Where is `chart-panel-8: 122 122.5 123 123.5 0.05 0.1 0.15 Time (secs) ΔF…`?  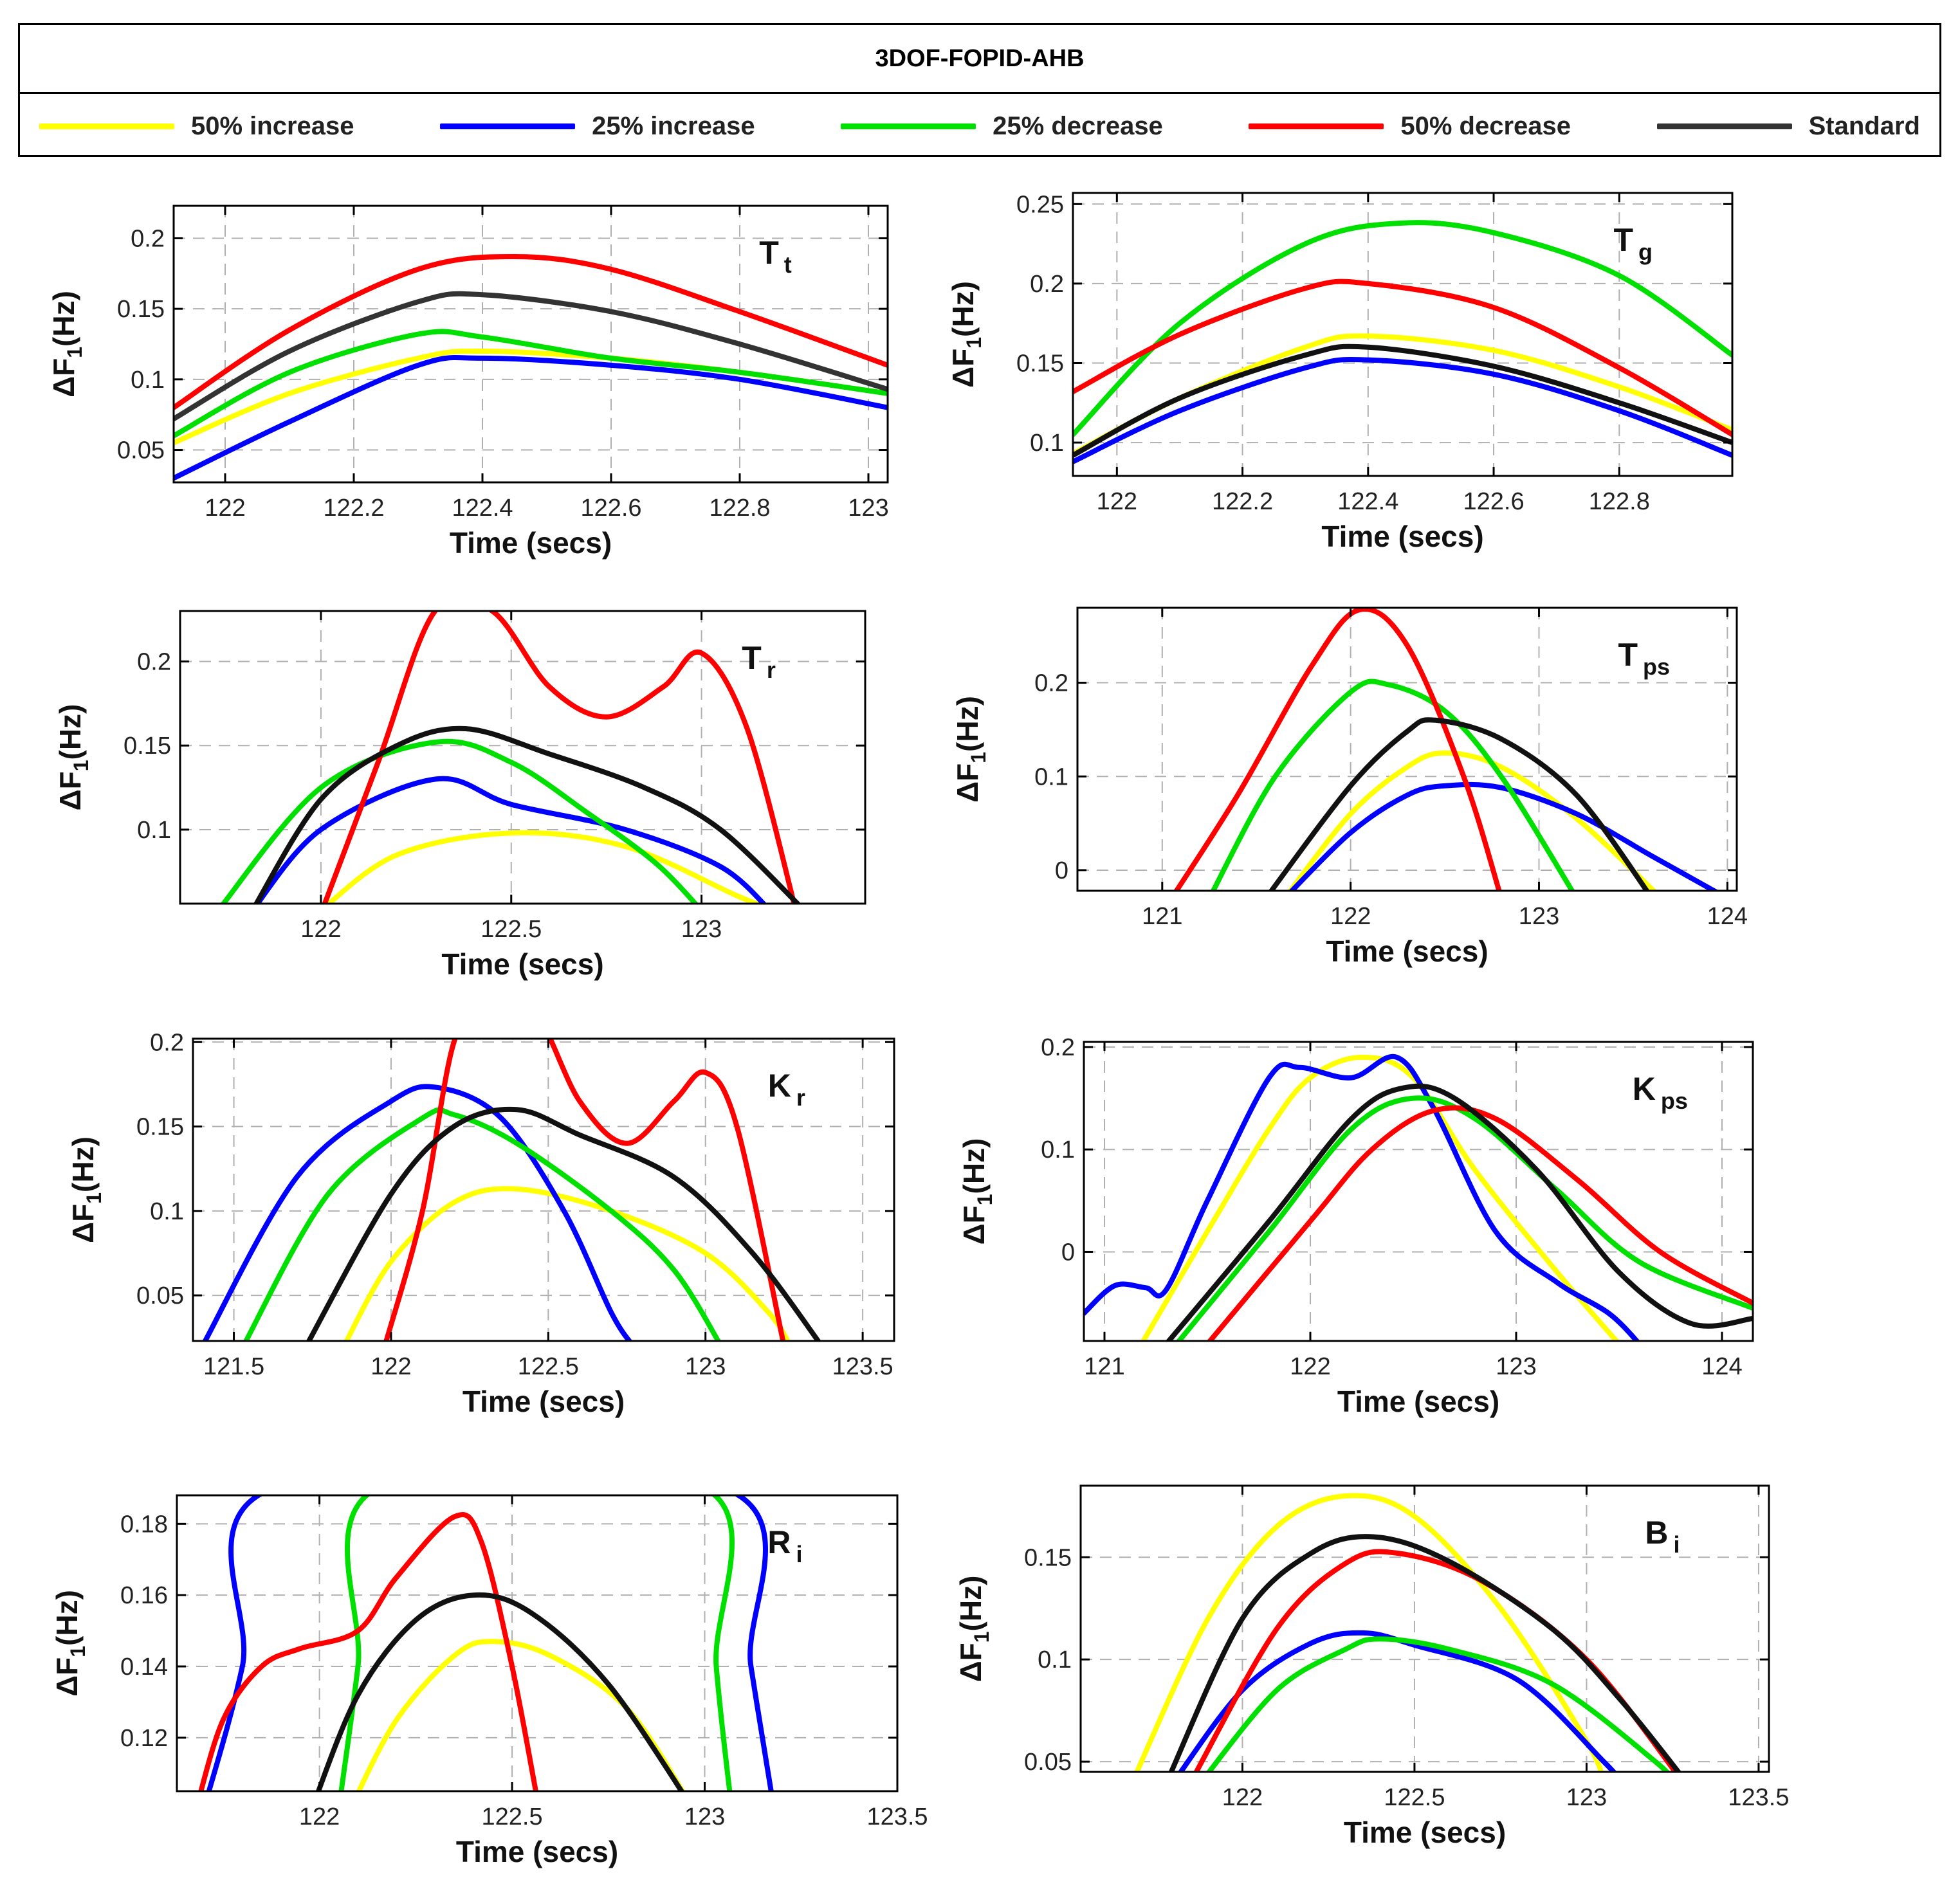 chart-panel-8: 122 122.5 123 123.5 0.05 0.1 0.15 Time (secs) ΔF… is located at coordinates (1371, 1666).